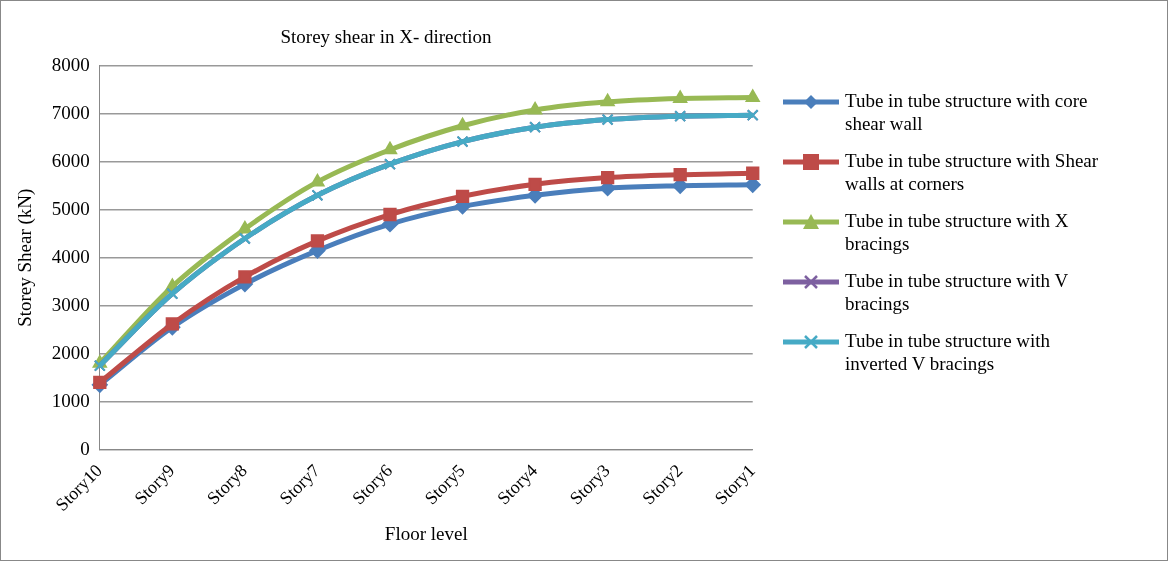 The image size is (1168, 561). I want to click on y-tick-label: 1000, so click(70, 400).